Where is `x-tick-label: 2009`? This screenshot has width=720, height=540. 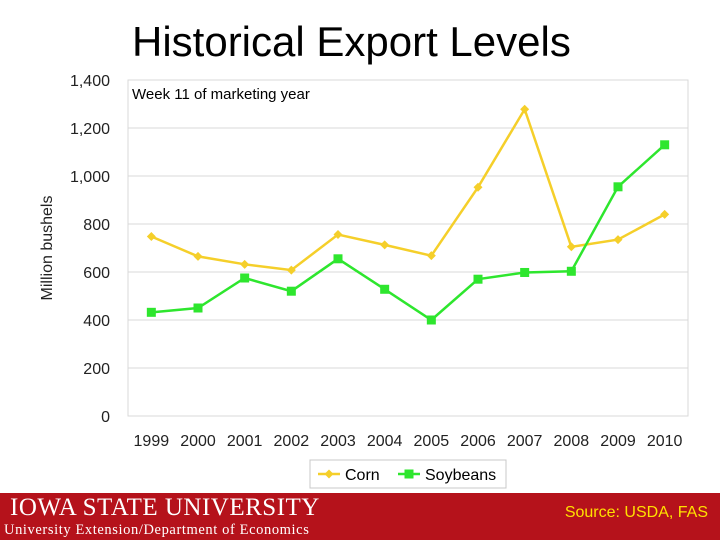 x-tick-label: 2009 is located at coordinates (618, 441).